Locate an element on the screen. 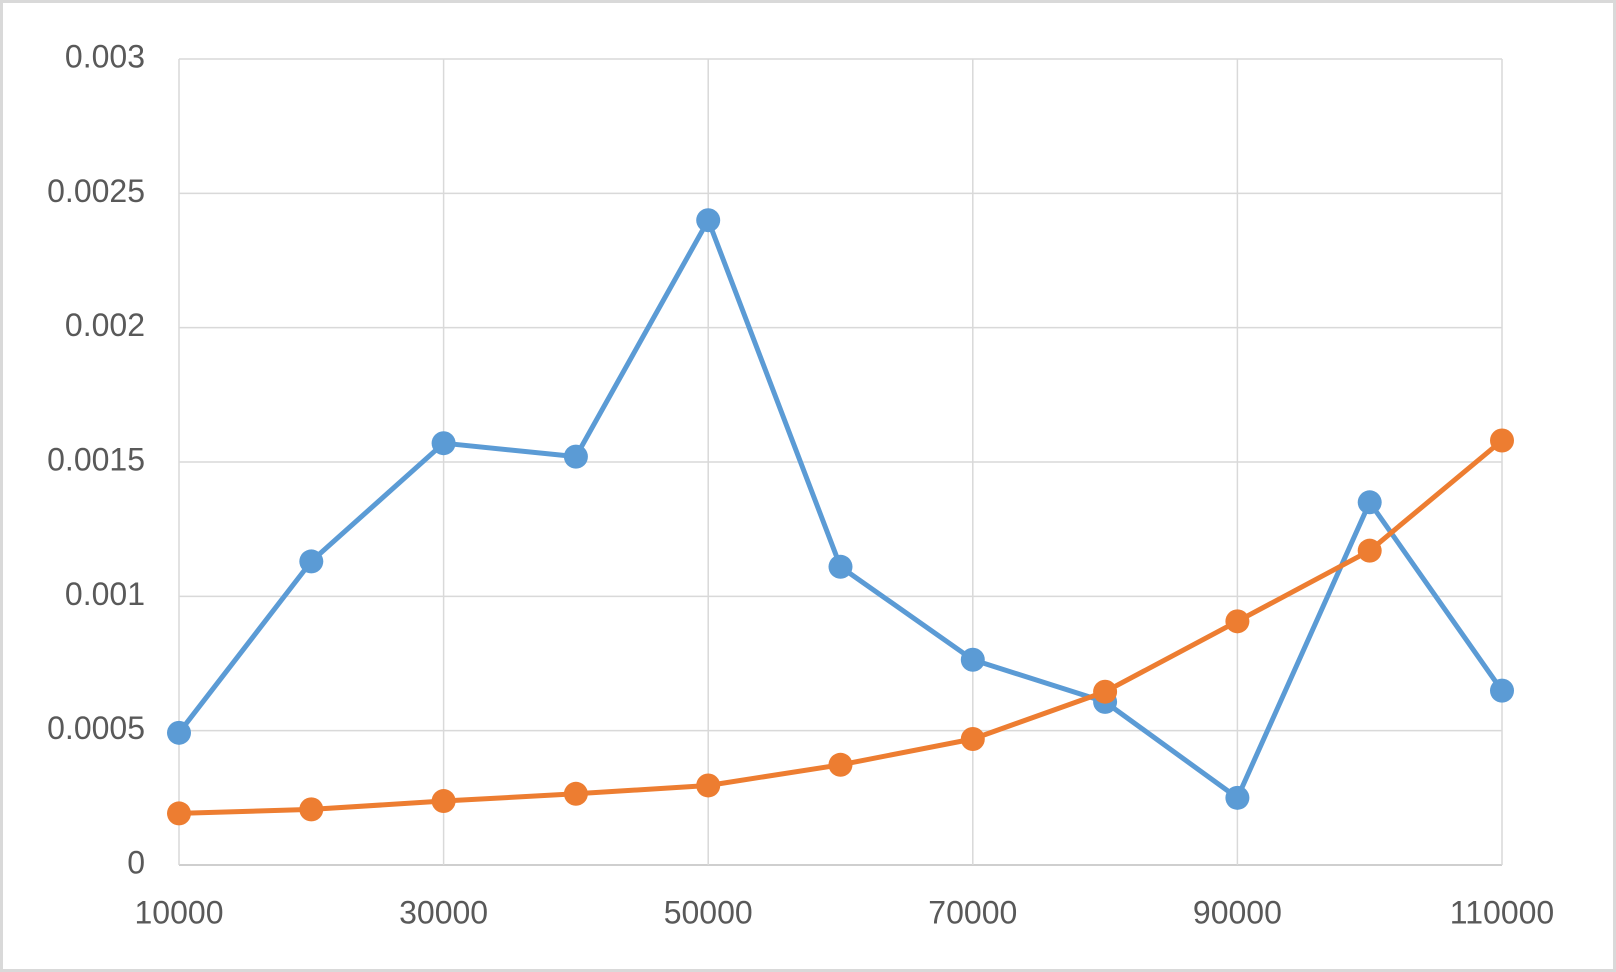 Image resolution: width=1616 pixels, height=972 pixels. y-tick-label: 0.002 is located at coordinates (105, 325).